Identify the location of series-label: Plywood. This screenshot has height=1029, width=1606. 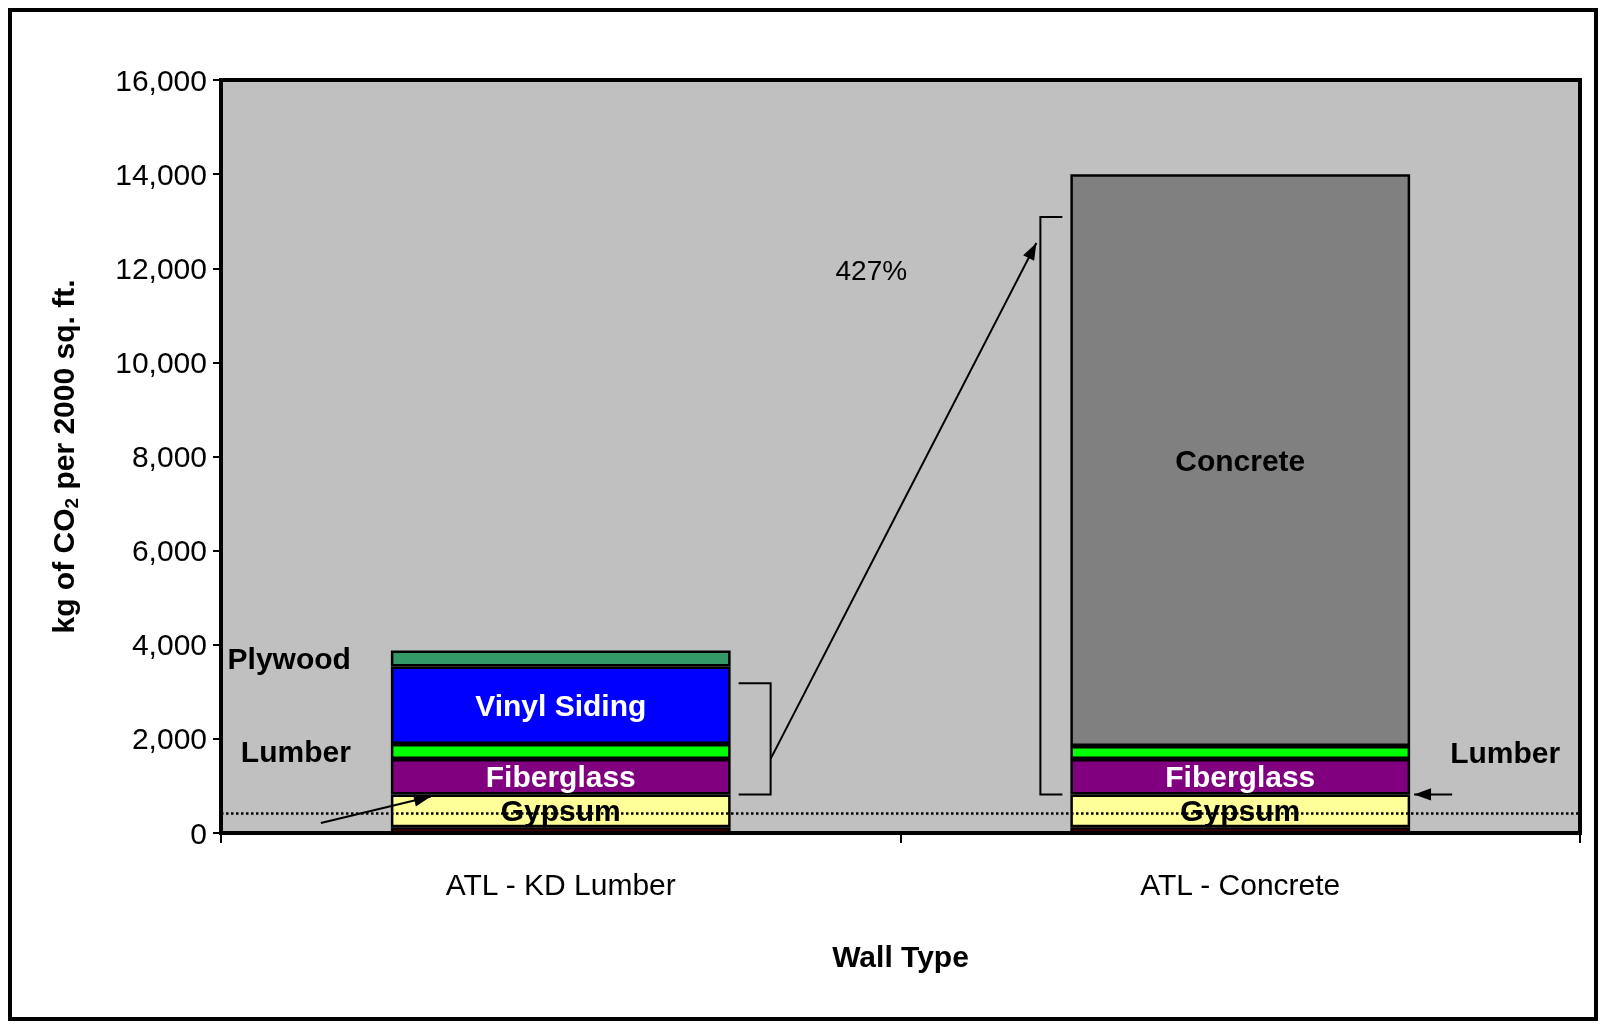
(289, 658).